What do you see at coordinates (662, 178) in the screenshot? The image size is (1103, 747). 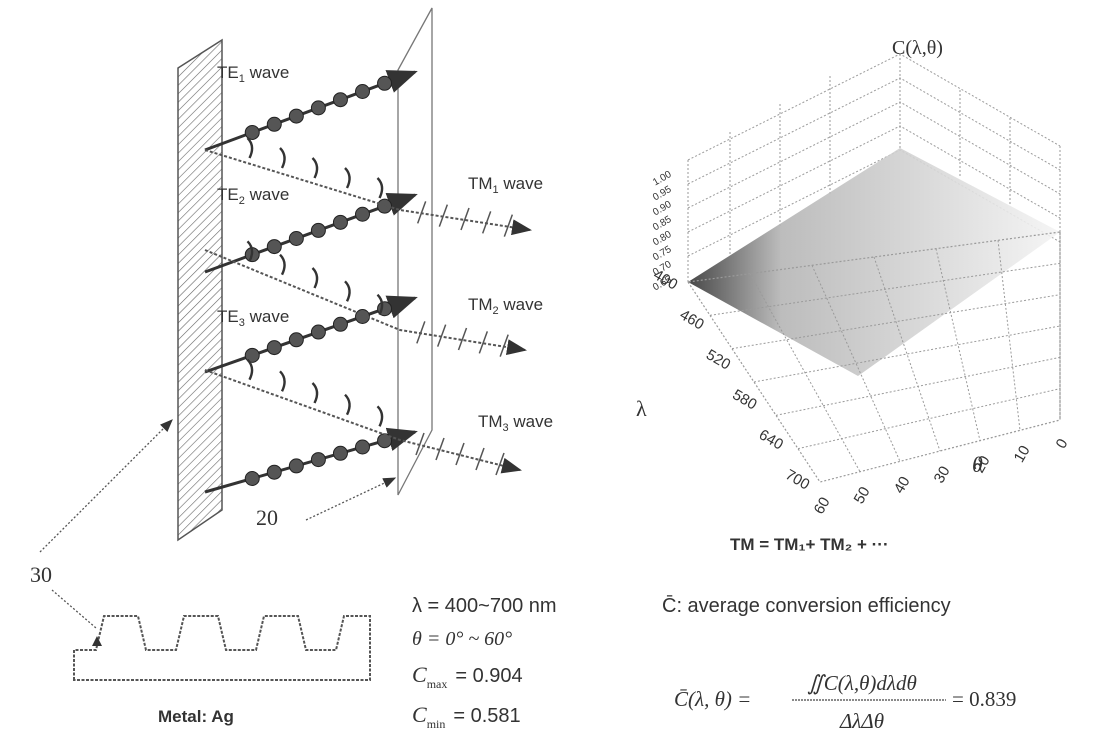 I see `z-tick-label: 1.00` at bounding box center [662, 178].